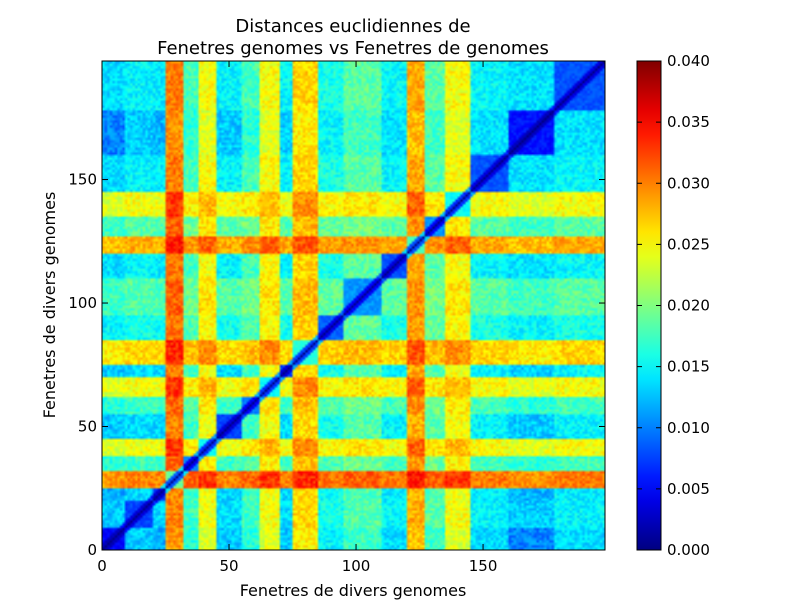  I want to click on colorbar-tick-label: 0.005, so click(688, 489).